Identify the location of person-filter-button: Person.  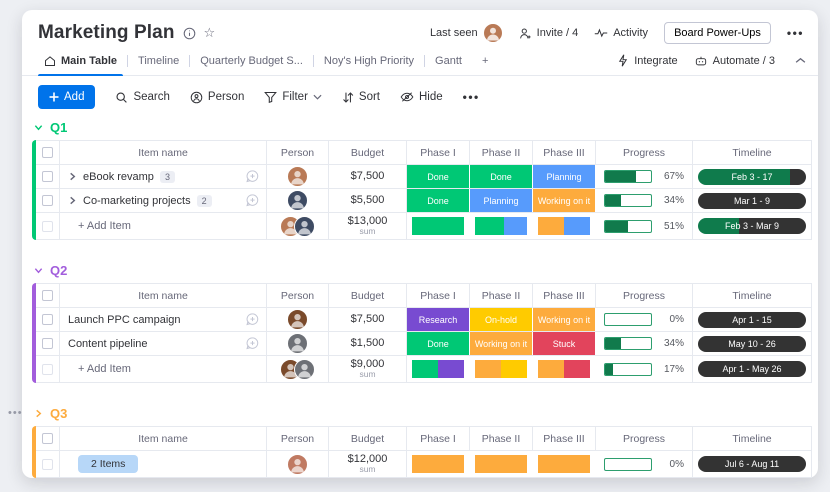
(217, 97).